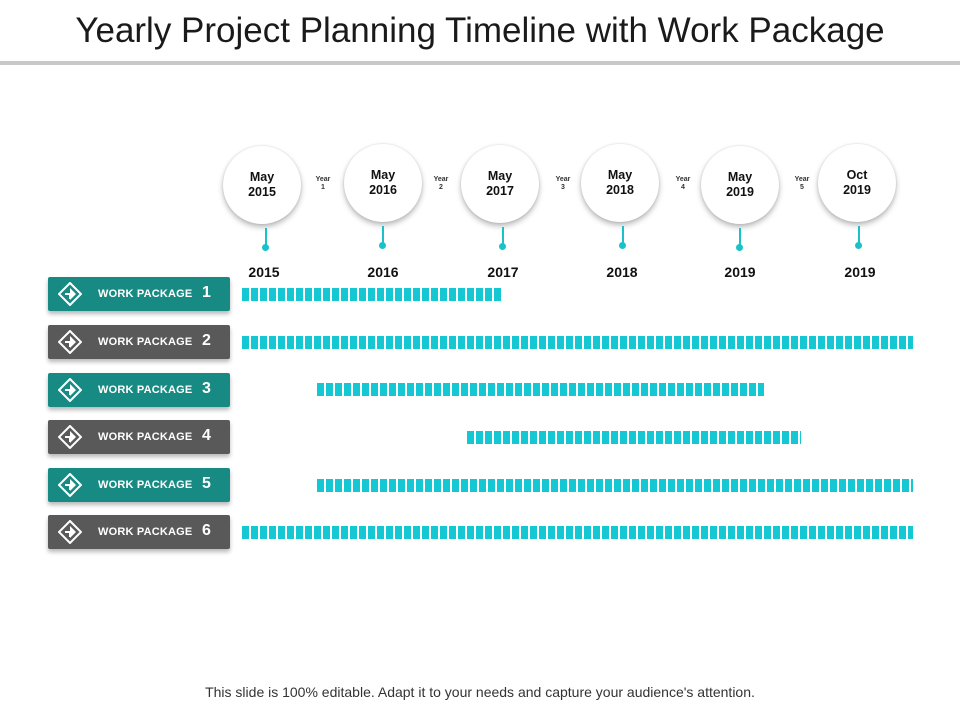 The image size is (960, 720). I want to click on work-package-4-bar, so click(634, 437).